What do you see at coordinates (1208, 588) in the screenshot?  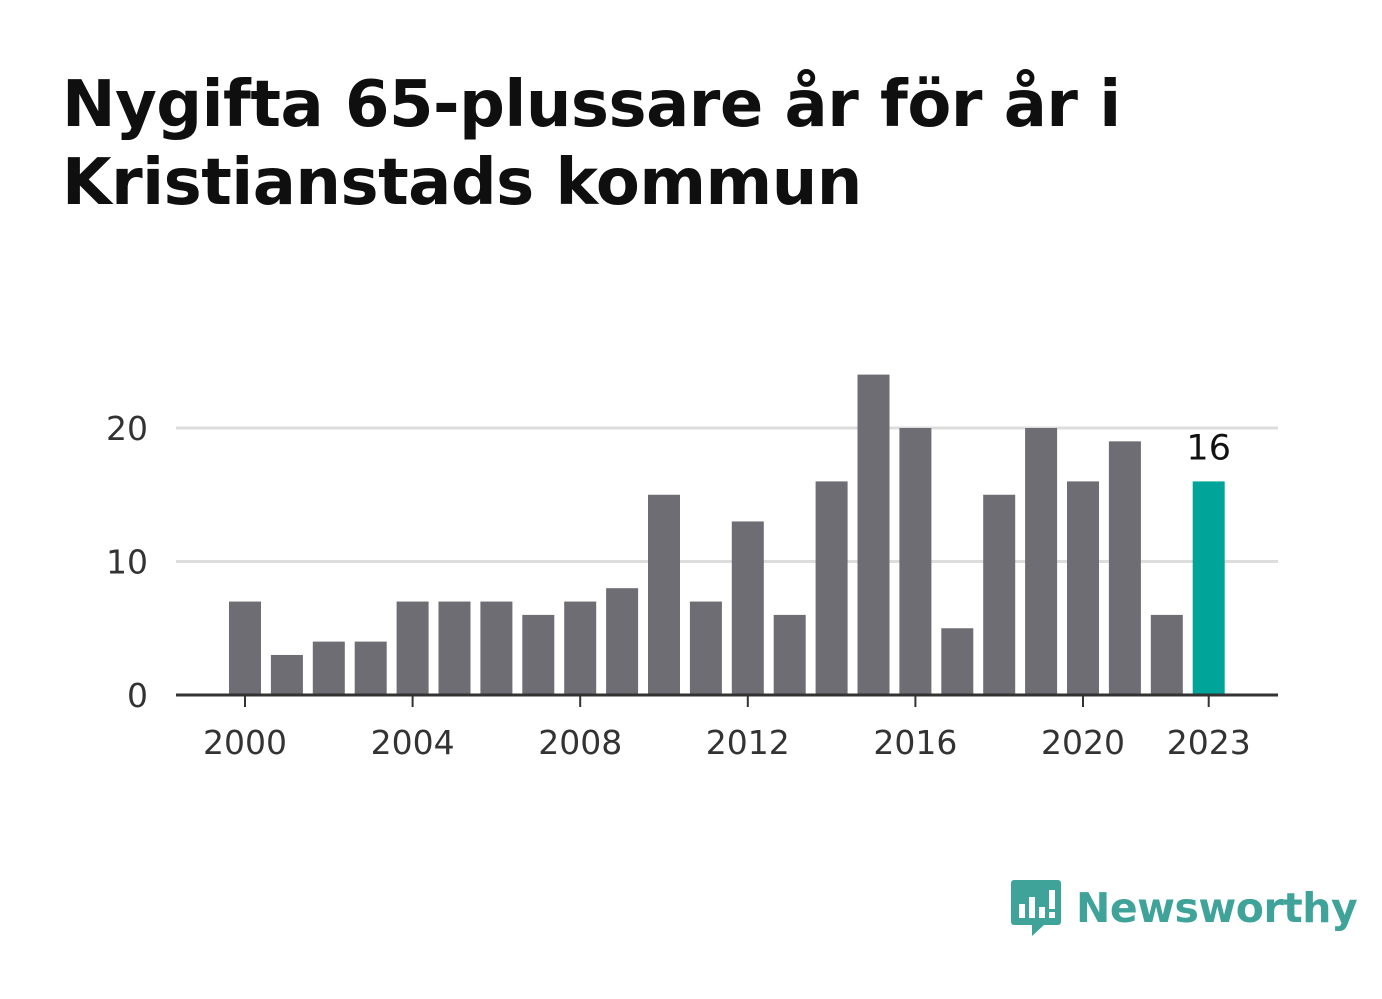 I see `bar-2023` at bounding box center [1208, 588].